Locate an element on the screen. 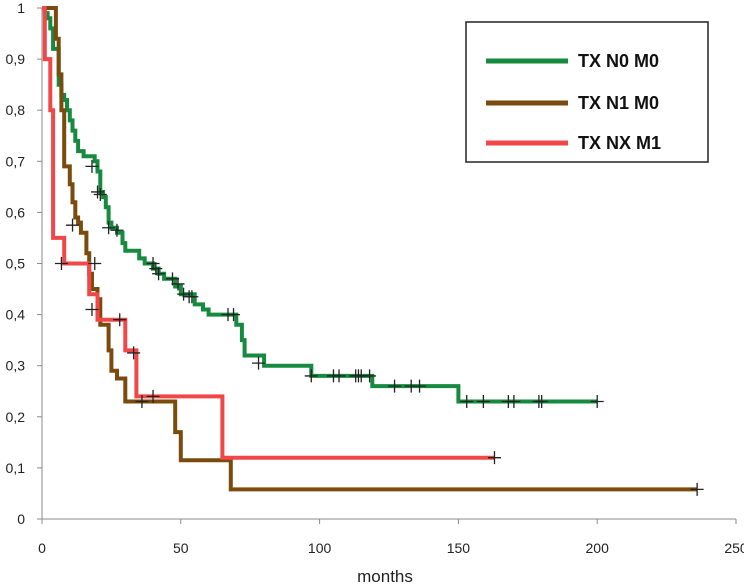 This screenshot has width=744, height=586. y-tick-label: 0,3 is located at coordinates (16, 366).